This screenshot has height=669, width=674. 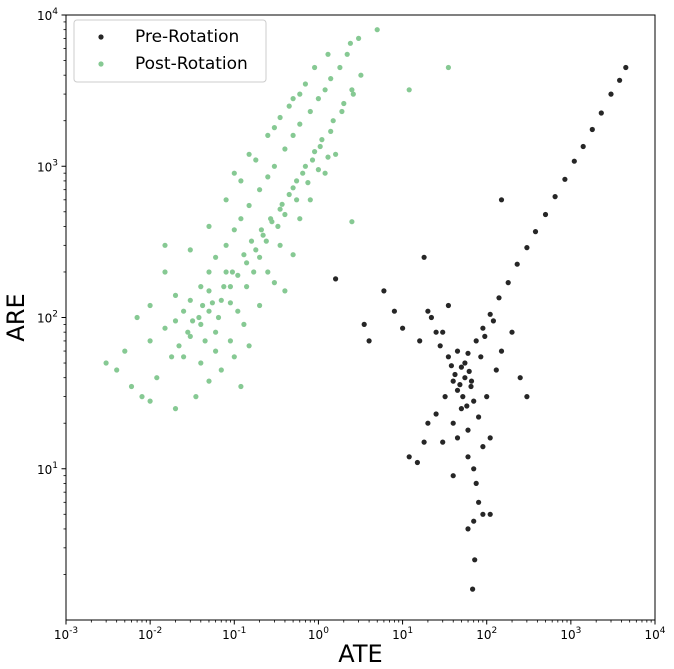 What do you see at coordinates (47, 15) in the screenshot?
I see `y-tick-label: 104` at bounding box center [47, 15].